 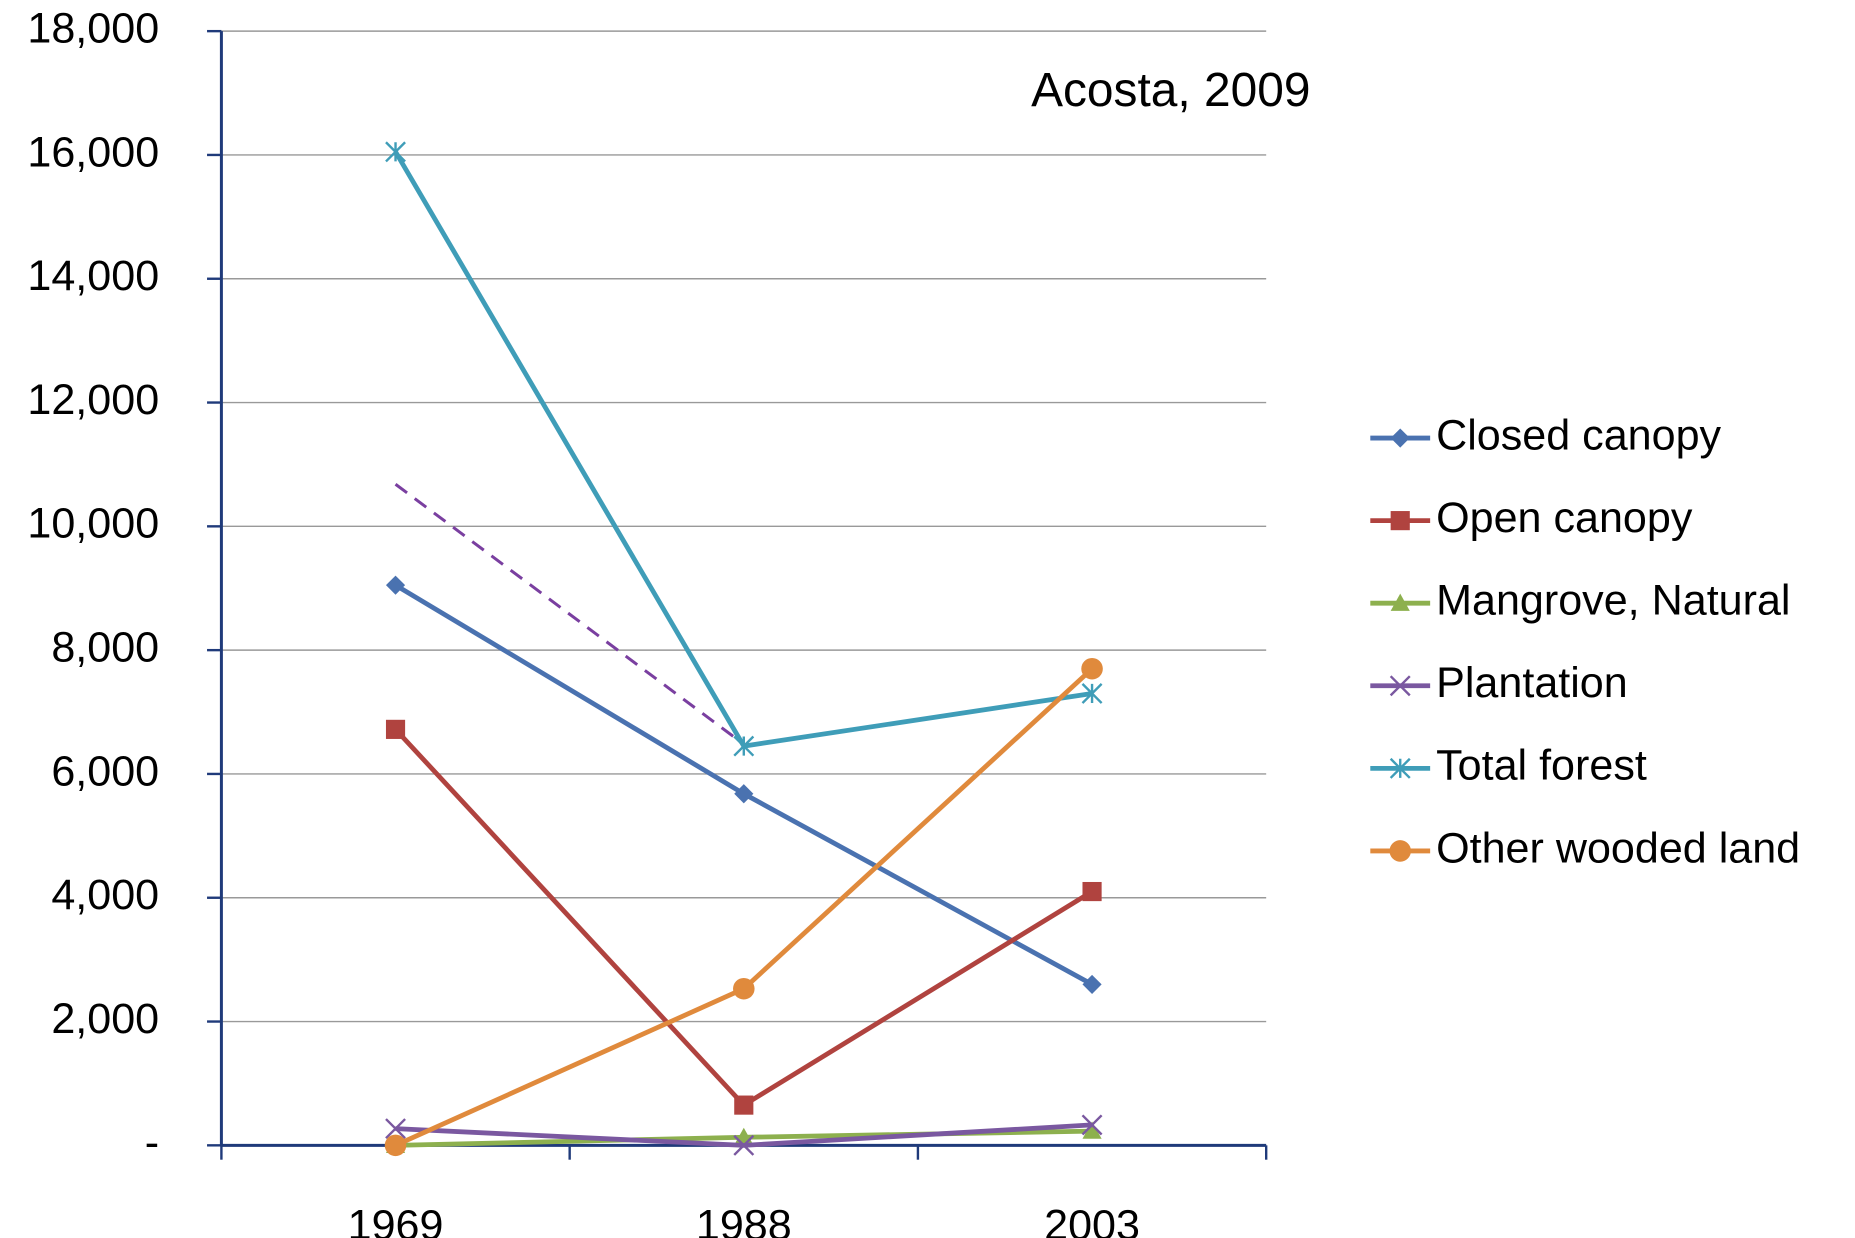 I want to click on y-tick-label: 14,000, so click(x=93, y=276).